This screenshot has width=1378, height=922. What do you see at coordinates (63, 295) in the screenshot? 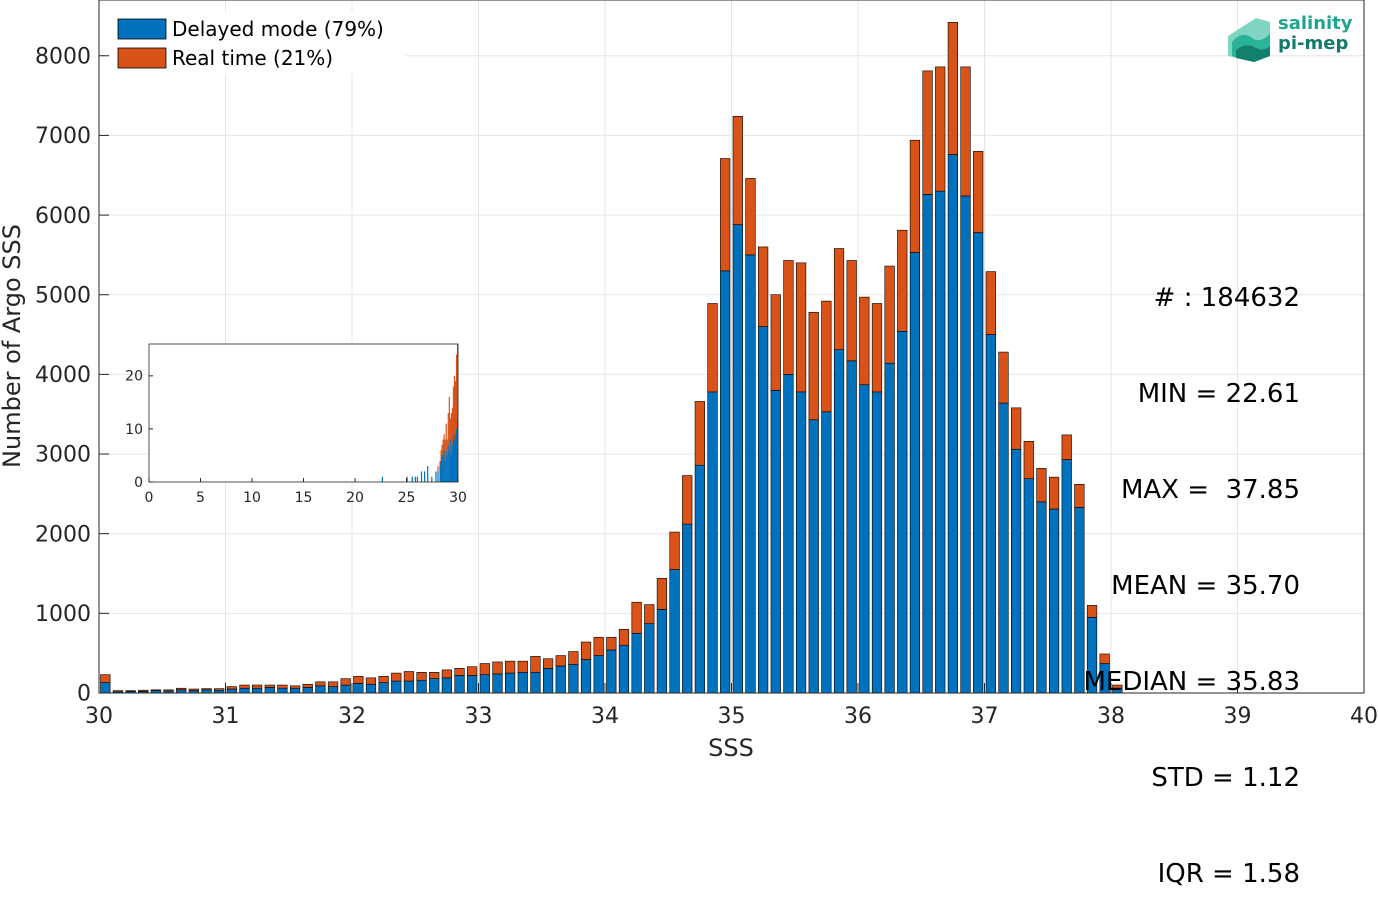
I see `y-tick-label: 5000` at bounding box center [63, 295].